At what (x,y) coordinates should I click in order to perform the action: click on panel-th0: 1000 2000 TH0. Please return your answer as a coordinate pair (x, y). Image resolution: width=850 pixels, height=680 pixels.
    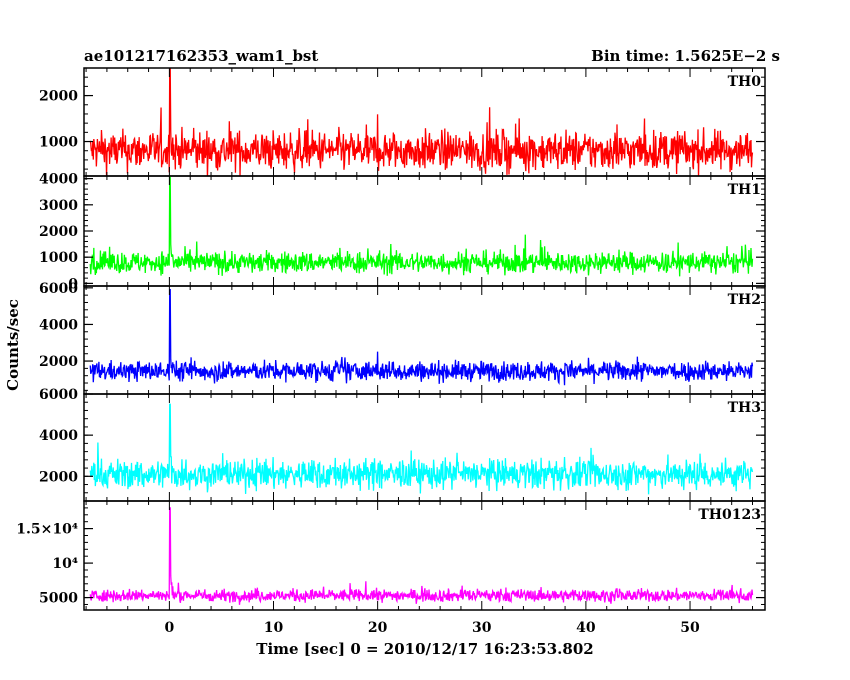
    Looking at the image, I should click on (402, 122).